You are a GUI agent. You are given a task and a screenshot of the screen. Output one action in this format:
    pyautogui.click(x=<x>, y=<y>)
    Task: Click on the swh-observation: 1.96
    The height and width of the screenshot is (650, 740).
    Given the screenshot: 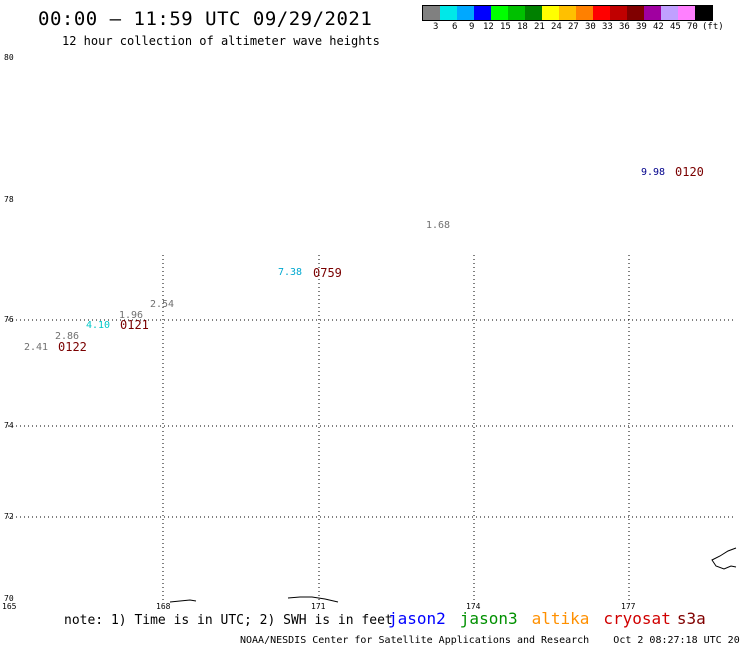 What is the action you would take?
    pyautogui.click(x=131, y=315)
    